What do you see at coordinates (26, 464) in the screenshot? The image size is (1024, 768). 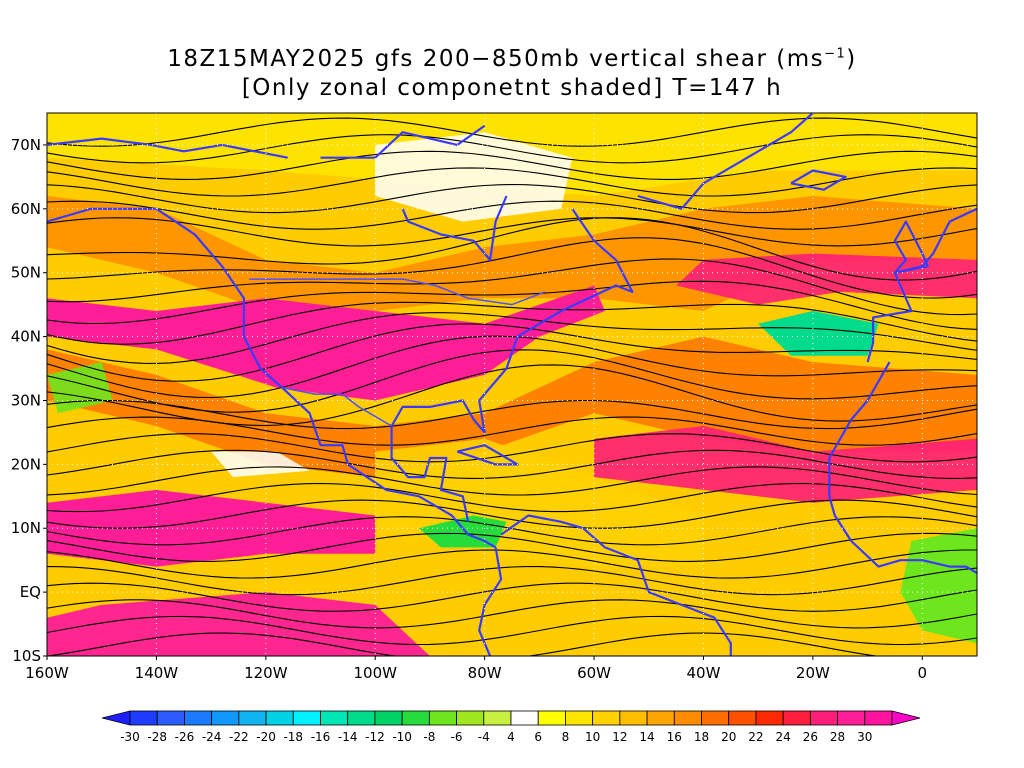 I see `lat-tick-label: 20N` at bounding box center [26, 464].